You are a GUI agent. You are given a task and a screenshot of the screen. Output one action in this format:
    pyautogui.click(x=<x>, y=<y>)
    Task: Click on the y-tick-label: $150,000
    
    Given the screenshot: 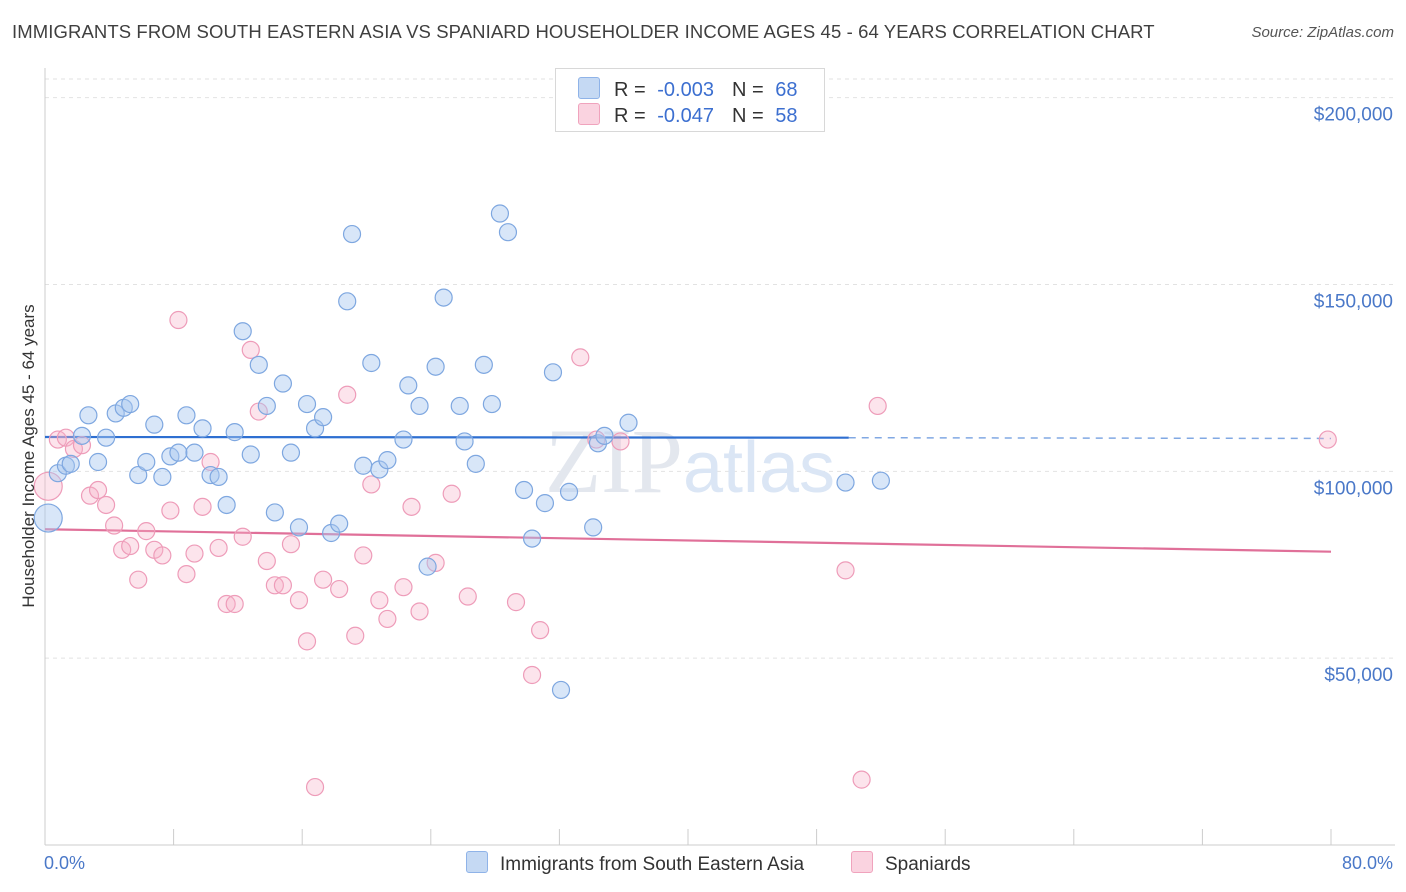 What is the action you would take?
    pyautogui.click(x=1353, y=302)
    